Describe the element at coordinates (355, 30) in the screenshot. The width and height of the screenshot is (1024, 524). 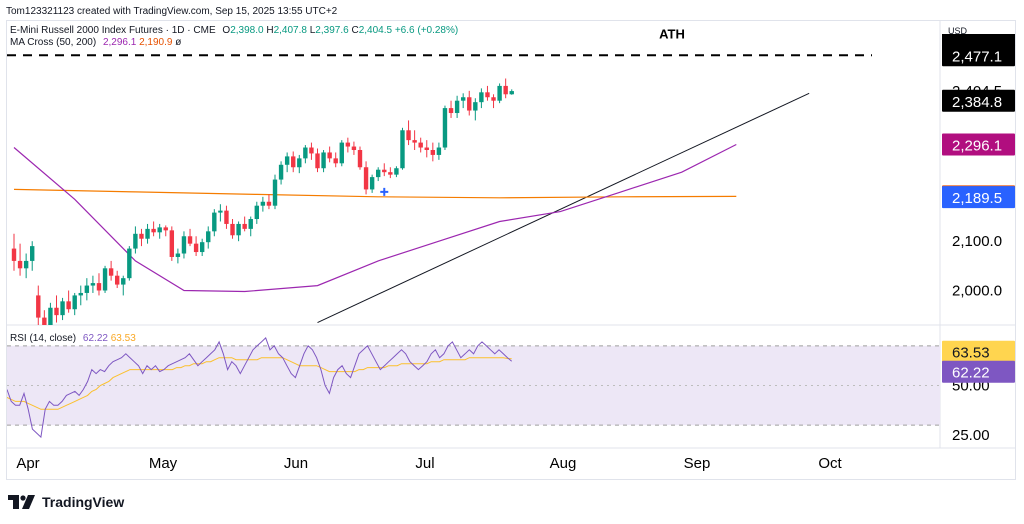
I see `close-label: C` at that location.